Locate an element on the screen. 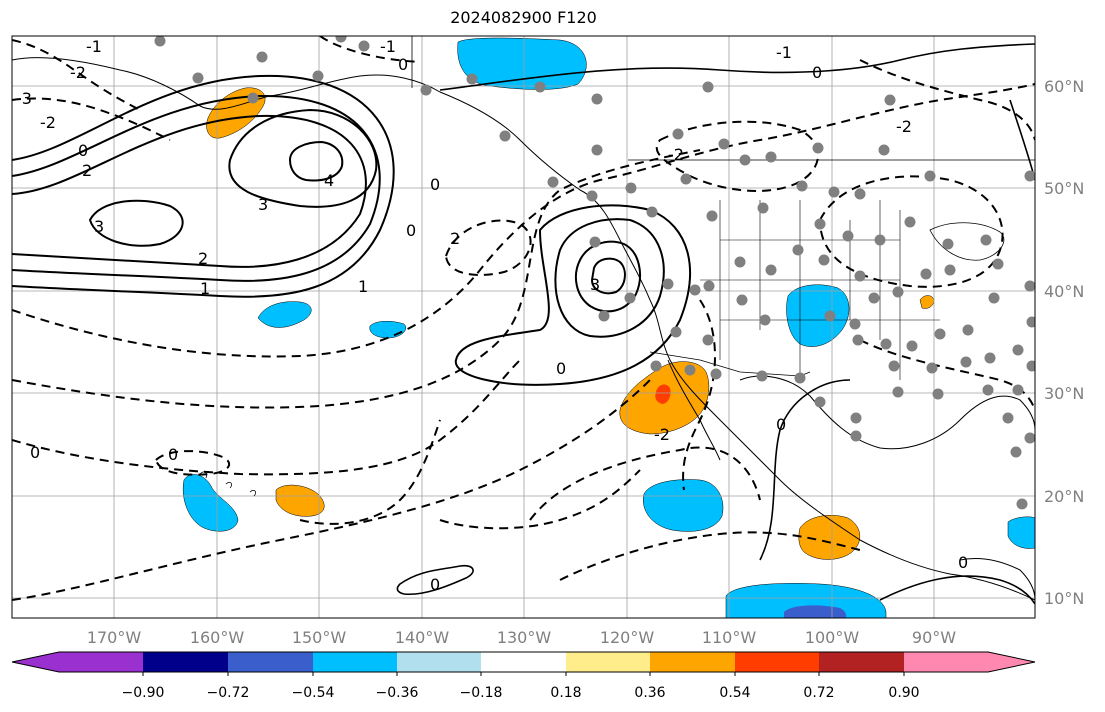 This screenshot has width=1105, height=712. colorbar-tick-label: 0.18 is located at coordinates (565, 693).